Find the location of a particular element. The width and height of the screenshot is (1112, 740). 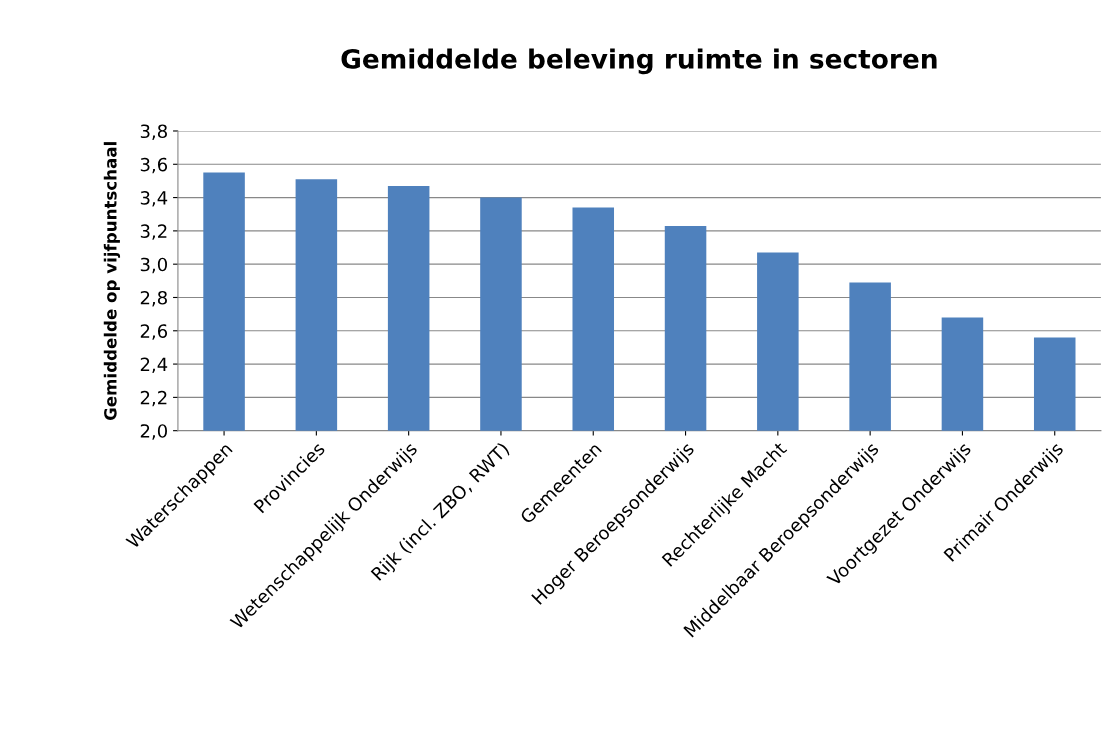

chart-title: Gemiddelde beleving ruimte in sectoren is located at coordinates (639, 61).